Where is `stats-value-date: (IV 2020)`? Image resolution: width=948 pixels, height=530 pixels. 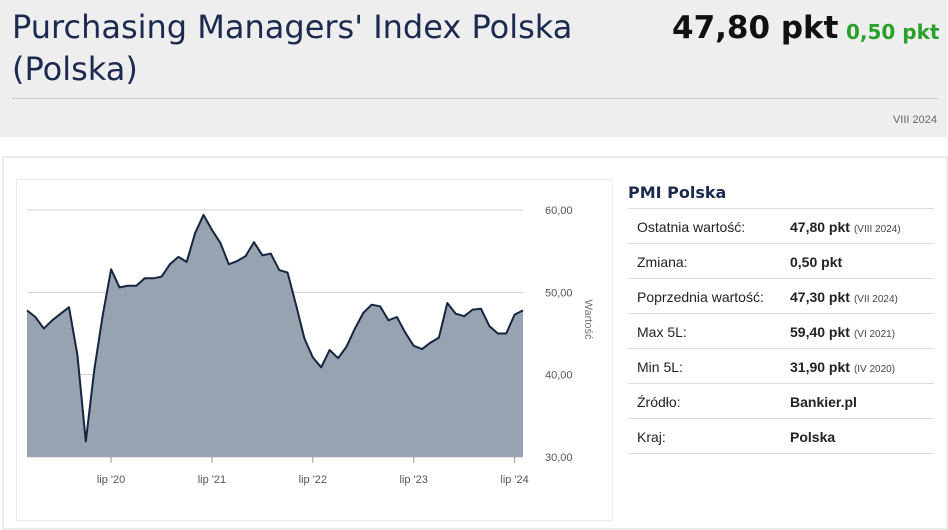 stats-value-date: (IV 2020) is located at coordinates (874, 369).